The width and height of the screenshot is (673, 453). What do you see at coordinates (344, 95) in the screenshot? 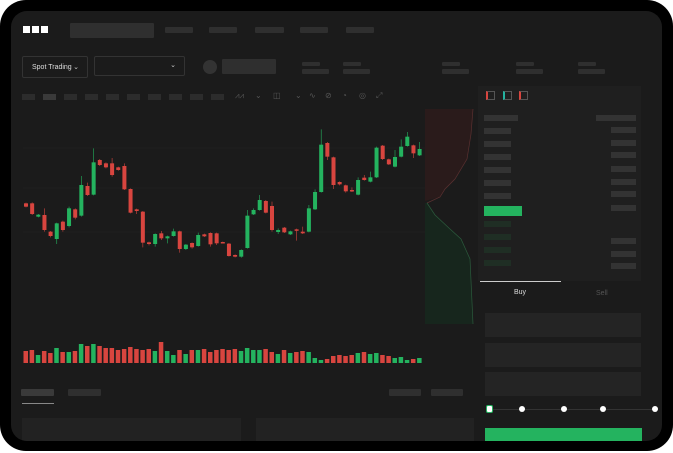
I see `snapshot-icon: ◔` at bounding box center [344, 95].